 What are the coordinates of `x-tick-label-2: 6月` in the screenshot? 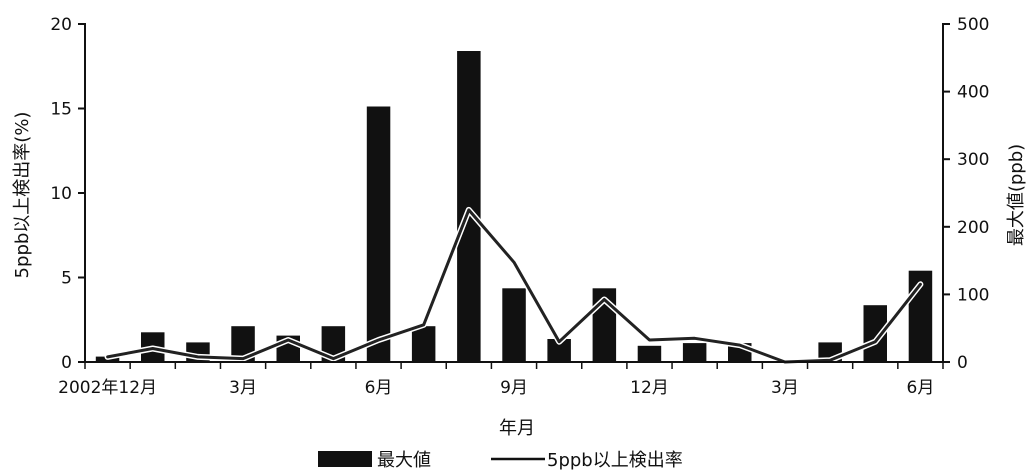 It's located at (379, 388).